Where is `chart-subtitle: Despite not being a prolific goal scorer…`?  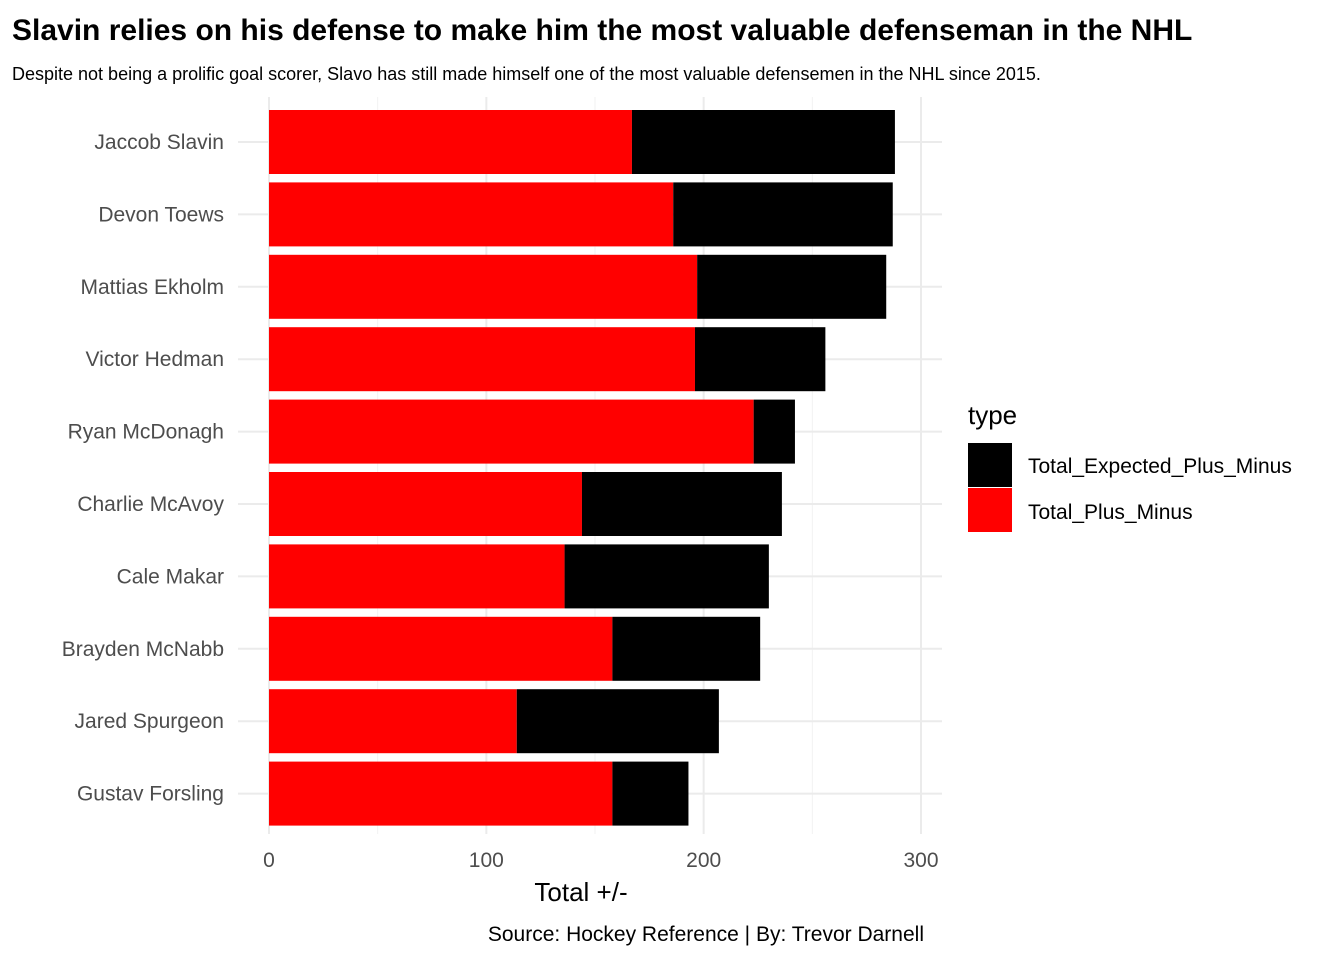 chart-subtitle: Despite not being a prolific goal scorer… is located at coordinates (526, 74).